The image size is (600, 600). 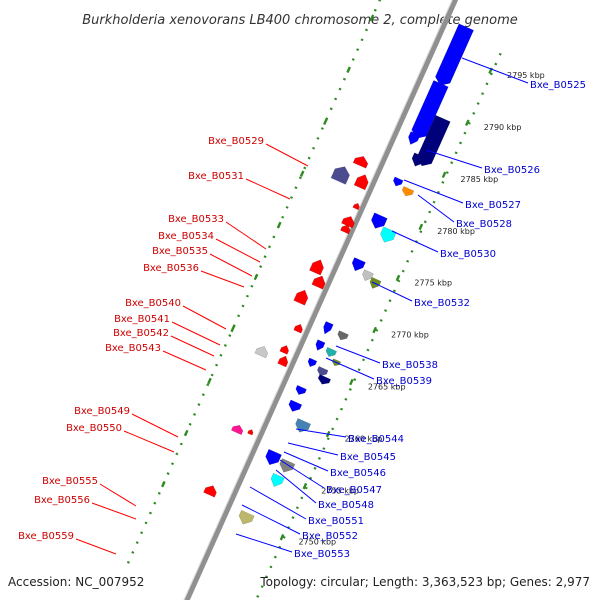 I want to click on gene-label-forward: Bxe_B0531, so click(x=216, y=176).